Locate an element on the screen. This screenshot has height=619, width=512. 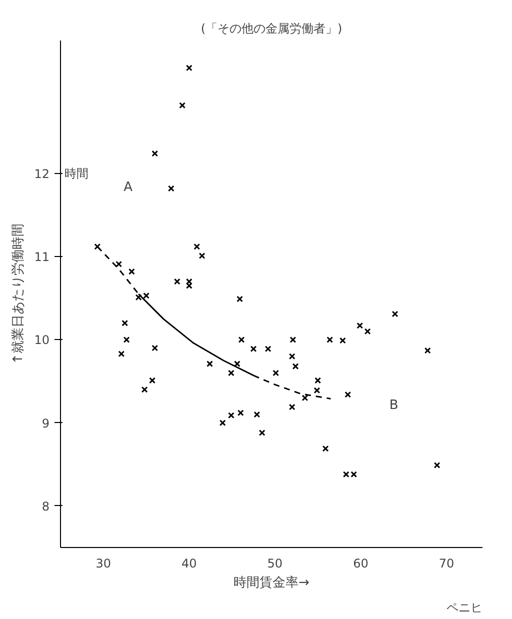
y-tick-label: 12 is located at coordinates (42, 173).